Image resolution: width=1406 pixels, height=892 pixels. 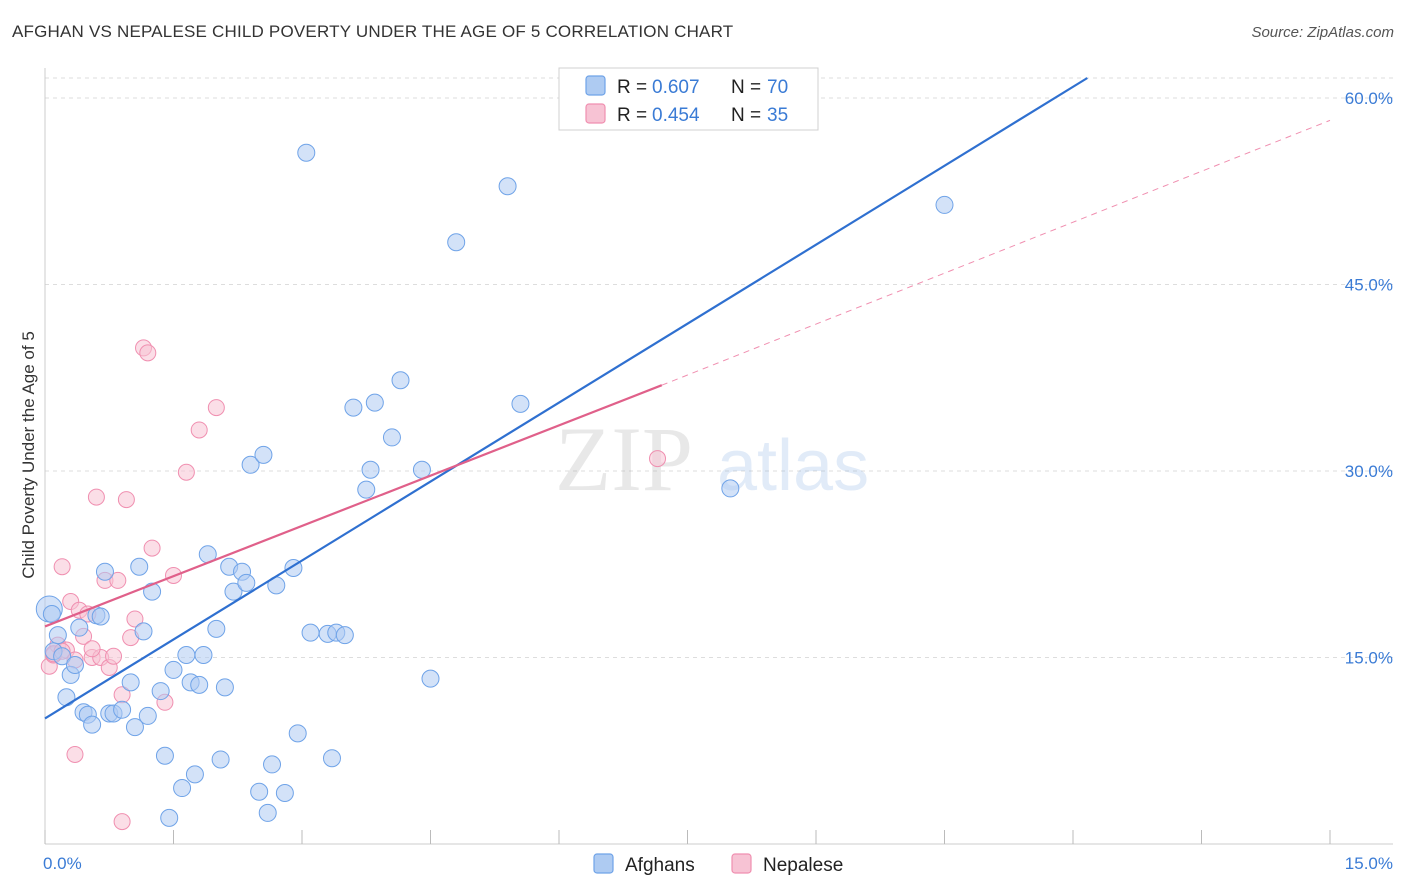 What do you see at coordinates (741, 863) in the screenshot?
I see `bottom-legend-nepalese-swatch` at bounding box center [741, 863].